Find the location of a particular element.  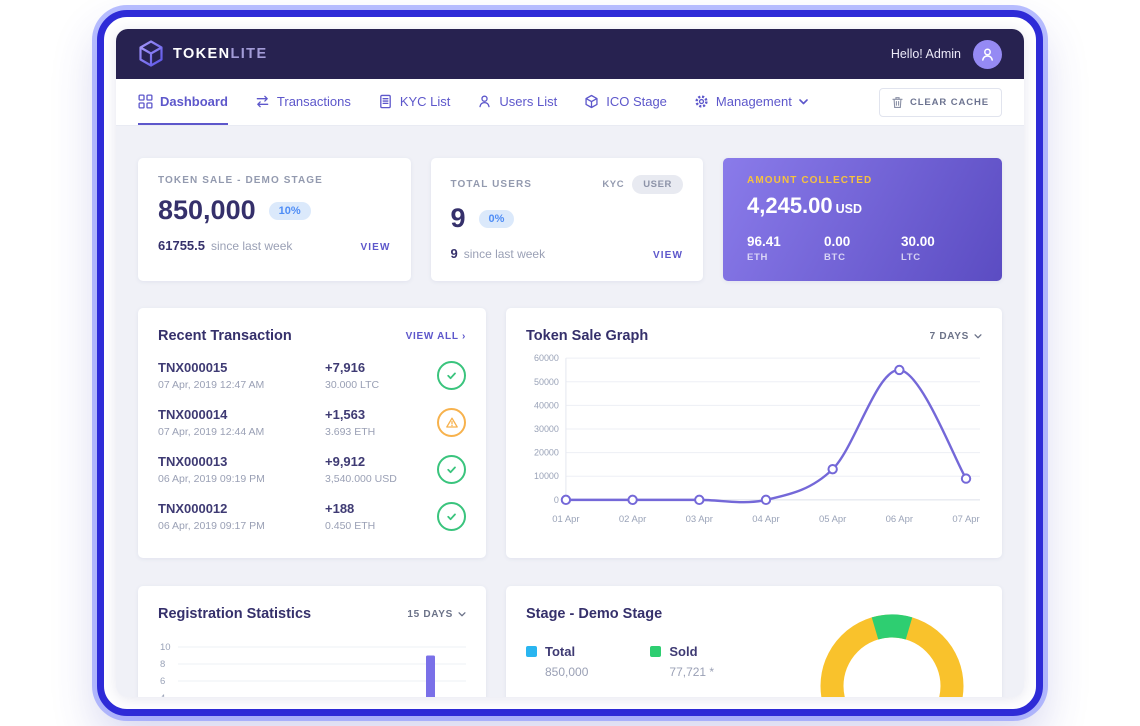

total-users-view-link: VIEW is located at coordinates (668, 255).